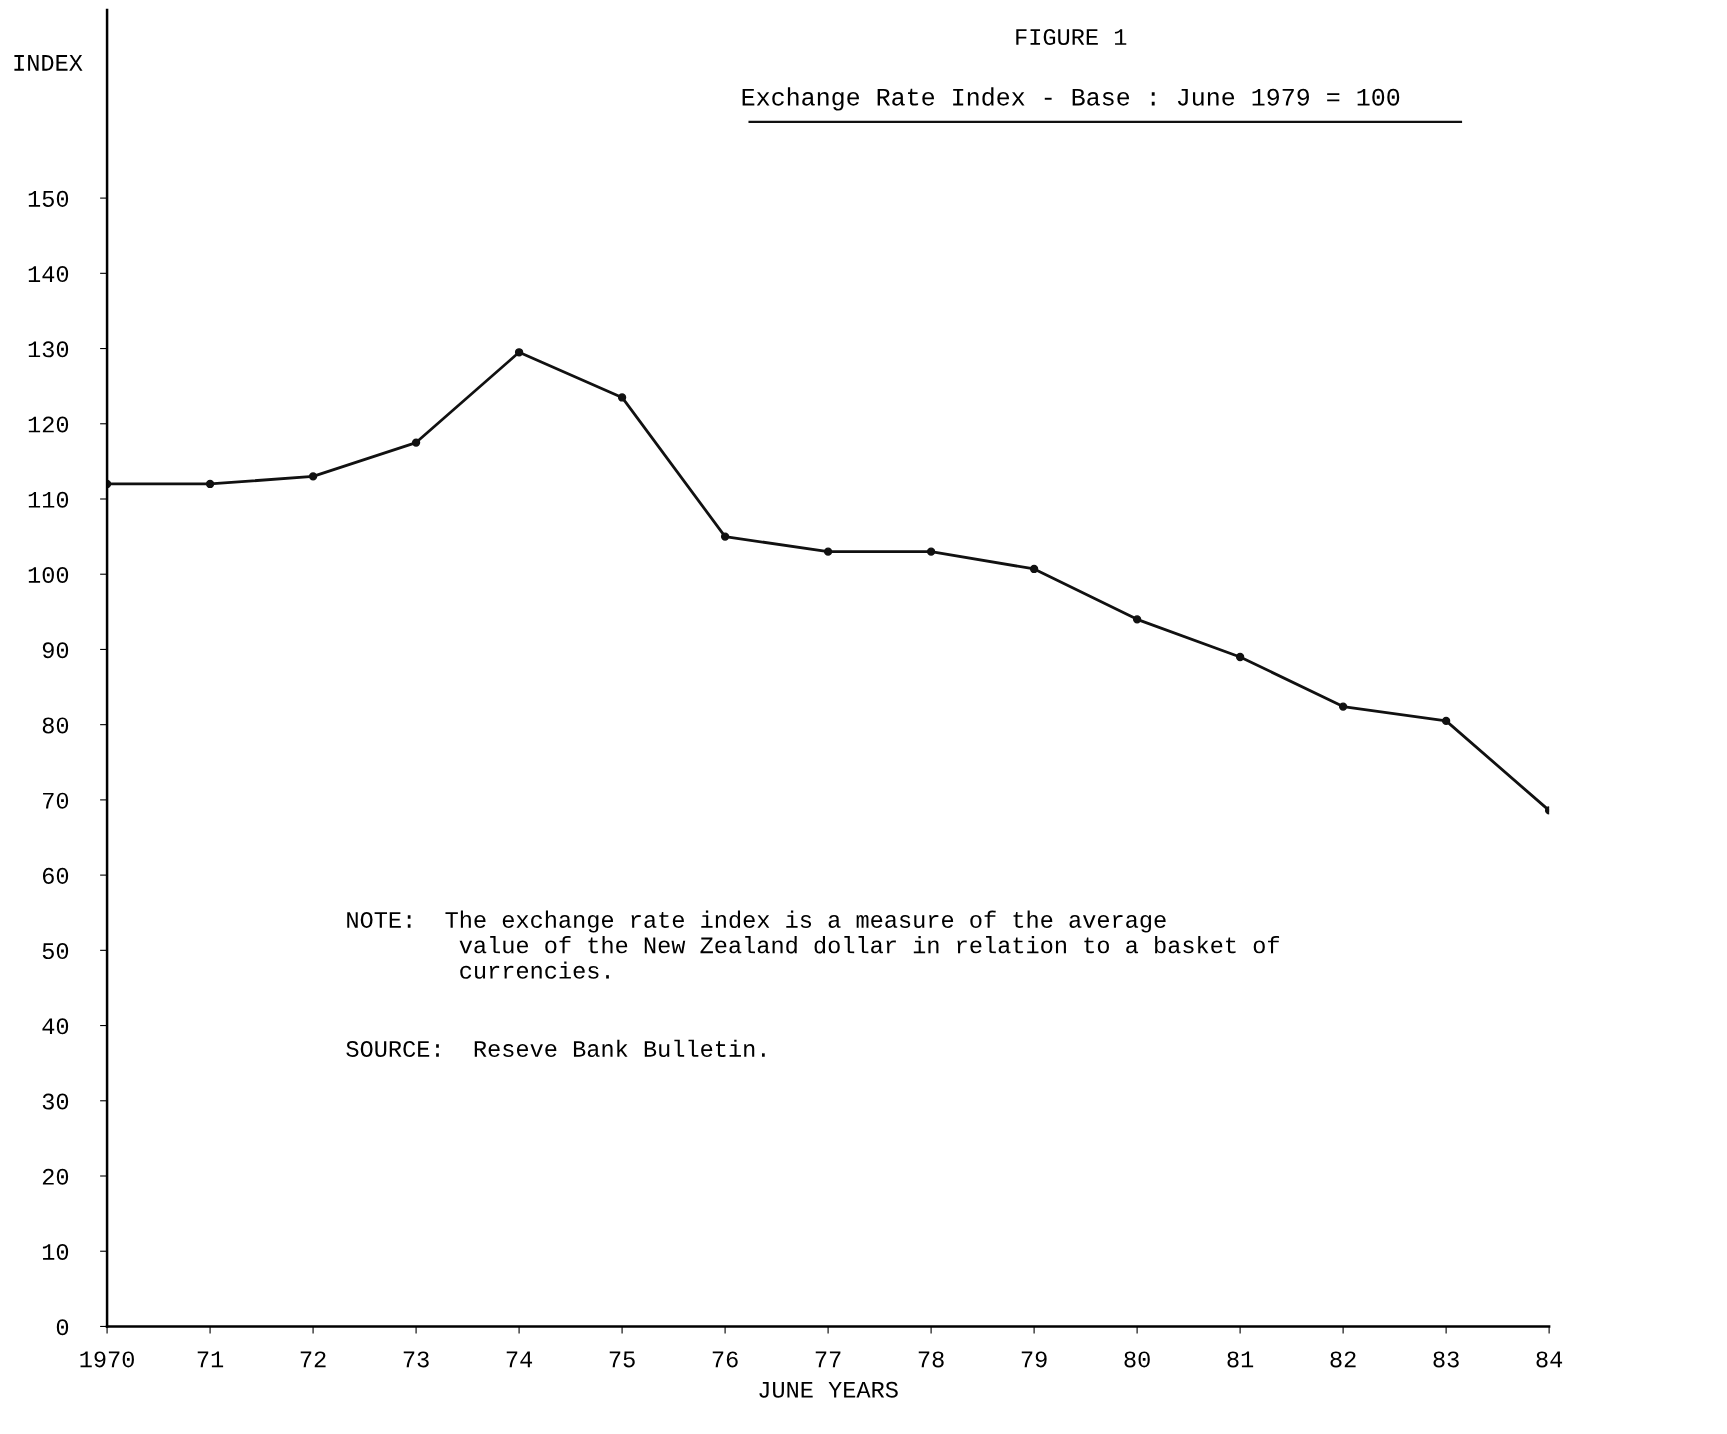  I want to click on x-tick-label: 75, so click(622, 1359).